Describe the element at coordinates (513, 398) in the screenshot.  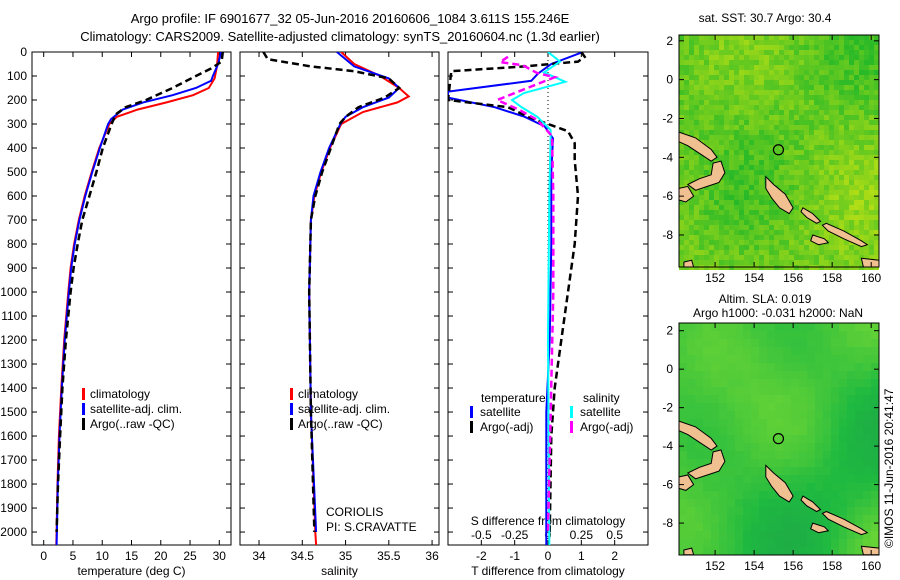
I see `legend-header-temperature: temperature` at that location.